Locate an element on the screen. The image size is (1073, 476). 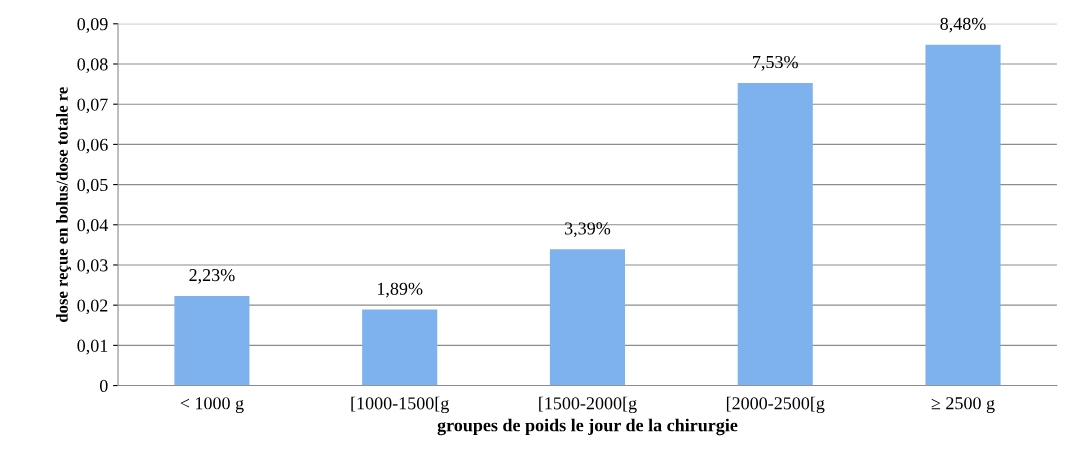
data-label: 3,39% is located at coordinates (588, 230).